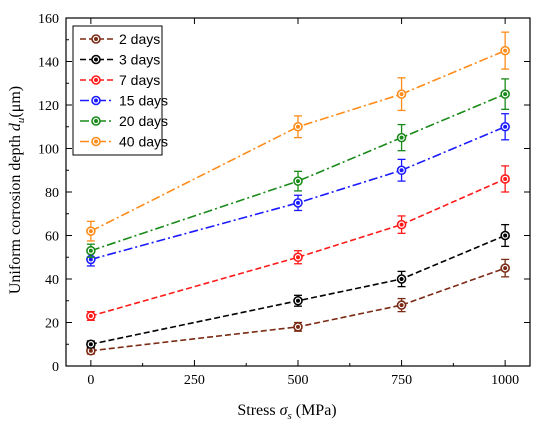 This screenshot has width=550, height=427. What do you see at coordinates (139, 80) in the screenshot?
I see `legend-label: 7 days` at bounding box center [139, 80].